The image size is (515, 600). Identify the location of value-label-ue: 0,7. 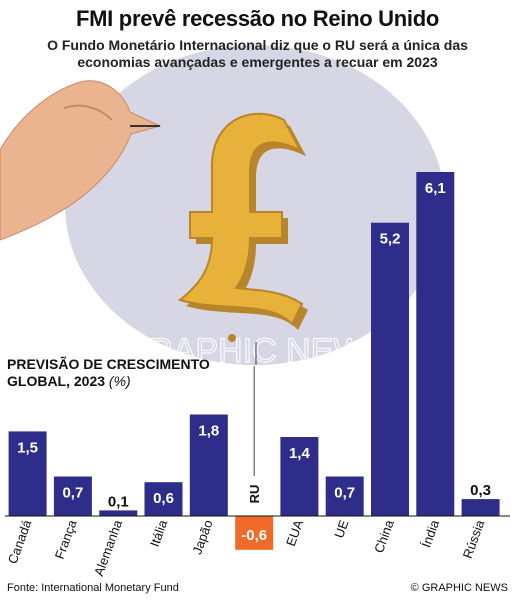
(344, 493).